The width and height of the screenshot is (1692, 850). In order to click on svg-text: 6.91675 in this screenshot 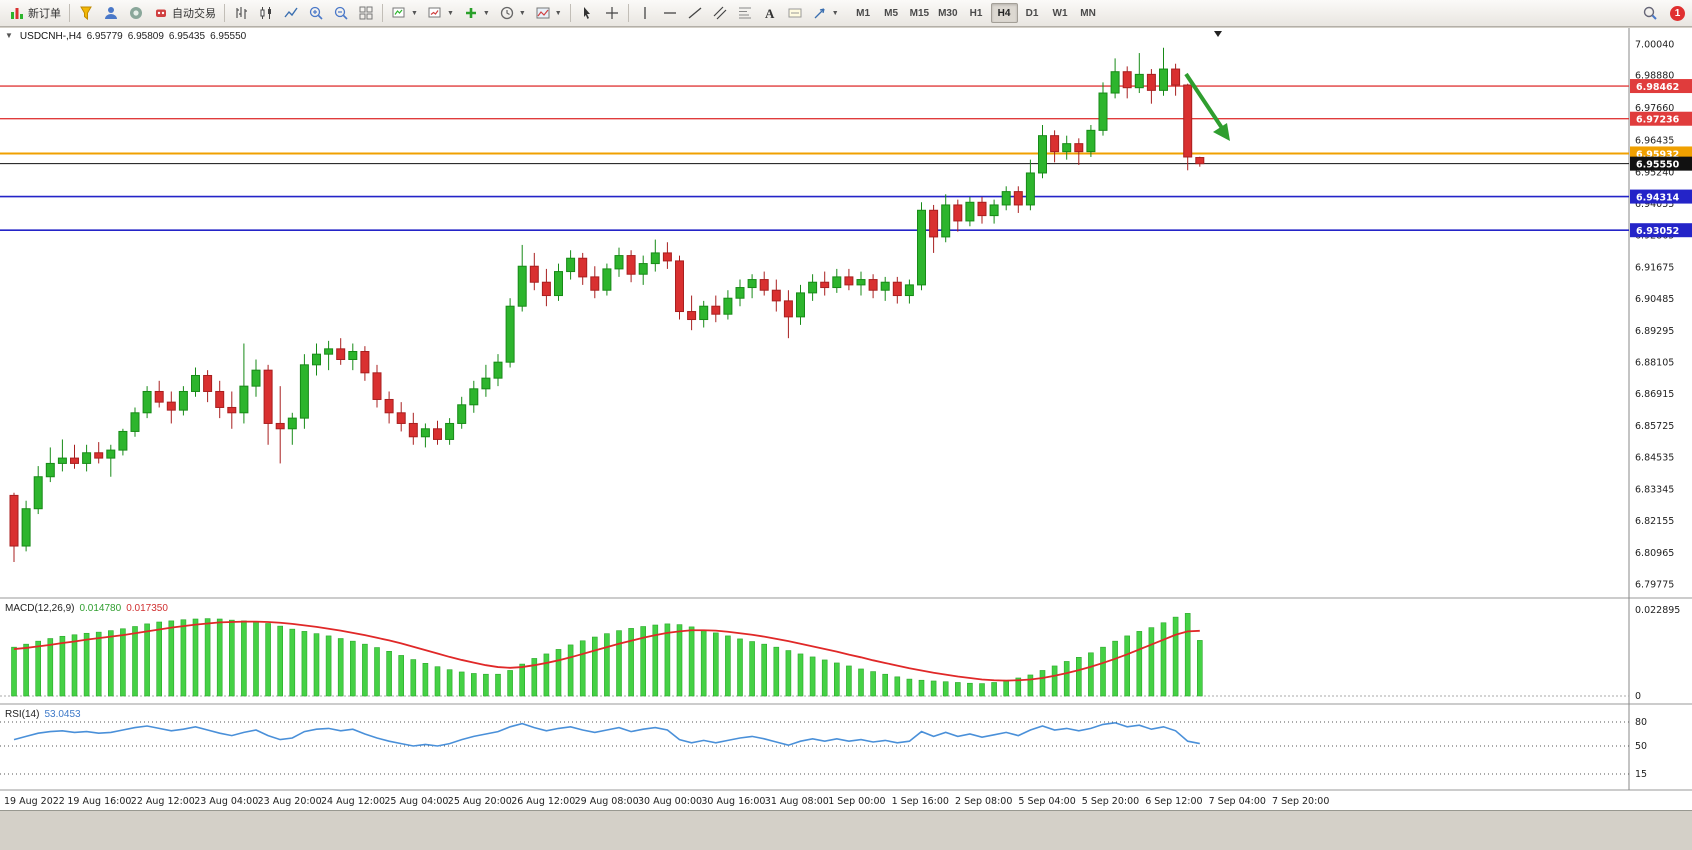, I will do `click(1654, 267)`.